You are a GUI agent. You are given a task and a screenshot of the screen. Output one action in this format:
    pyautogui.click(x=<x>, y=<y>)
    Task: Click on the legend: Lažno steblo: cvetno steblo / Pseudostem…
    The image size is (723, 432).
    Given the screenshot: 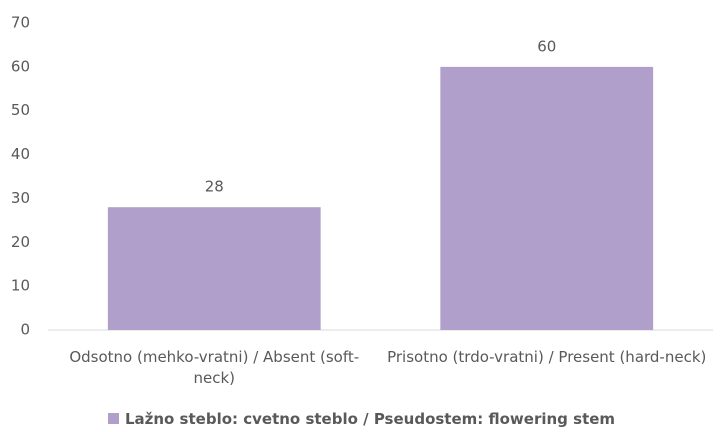 What is the action you would take?
    pyautogui.click(x=361, y=419)
    